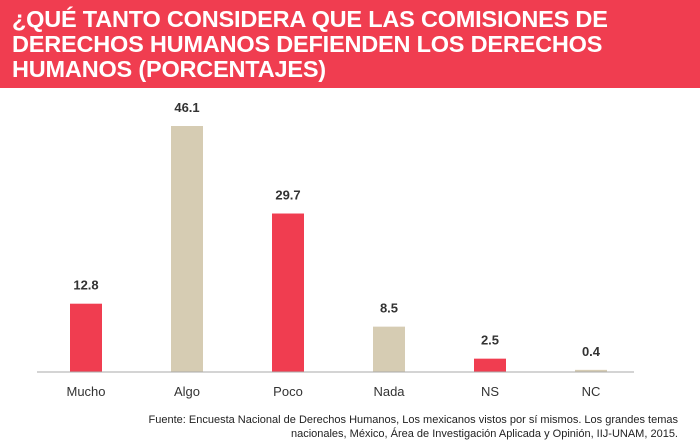 The height and width of the screenshot is (448, 700). Describe the element at coordinates (591, 391) in the screenshot. I see `category-label-nc: NC` at that location.